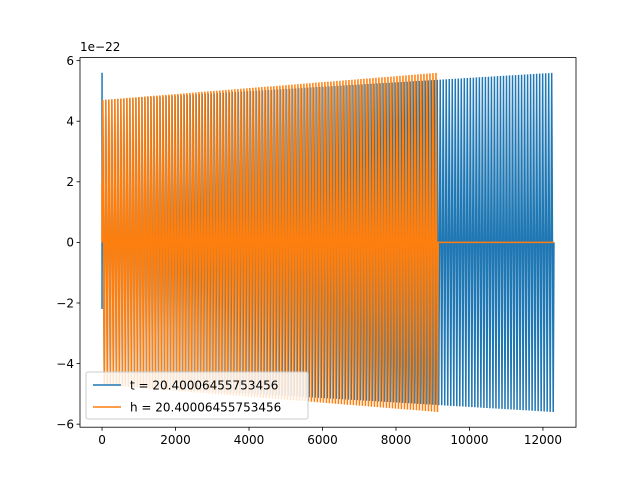 The height and width of the screenshot is (480, 640). Describe the element at coordinates (102, 440) in the screenshot. I see `x-tick-label: 0` at that location.